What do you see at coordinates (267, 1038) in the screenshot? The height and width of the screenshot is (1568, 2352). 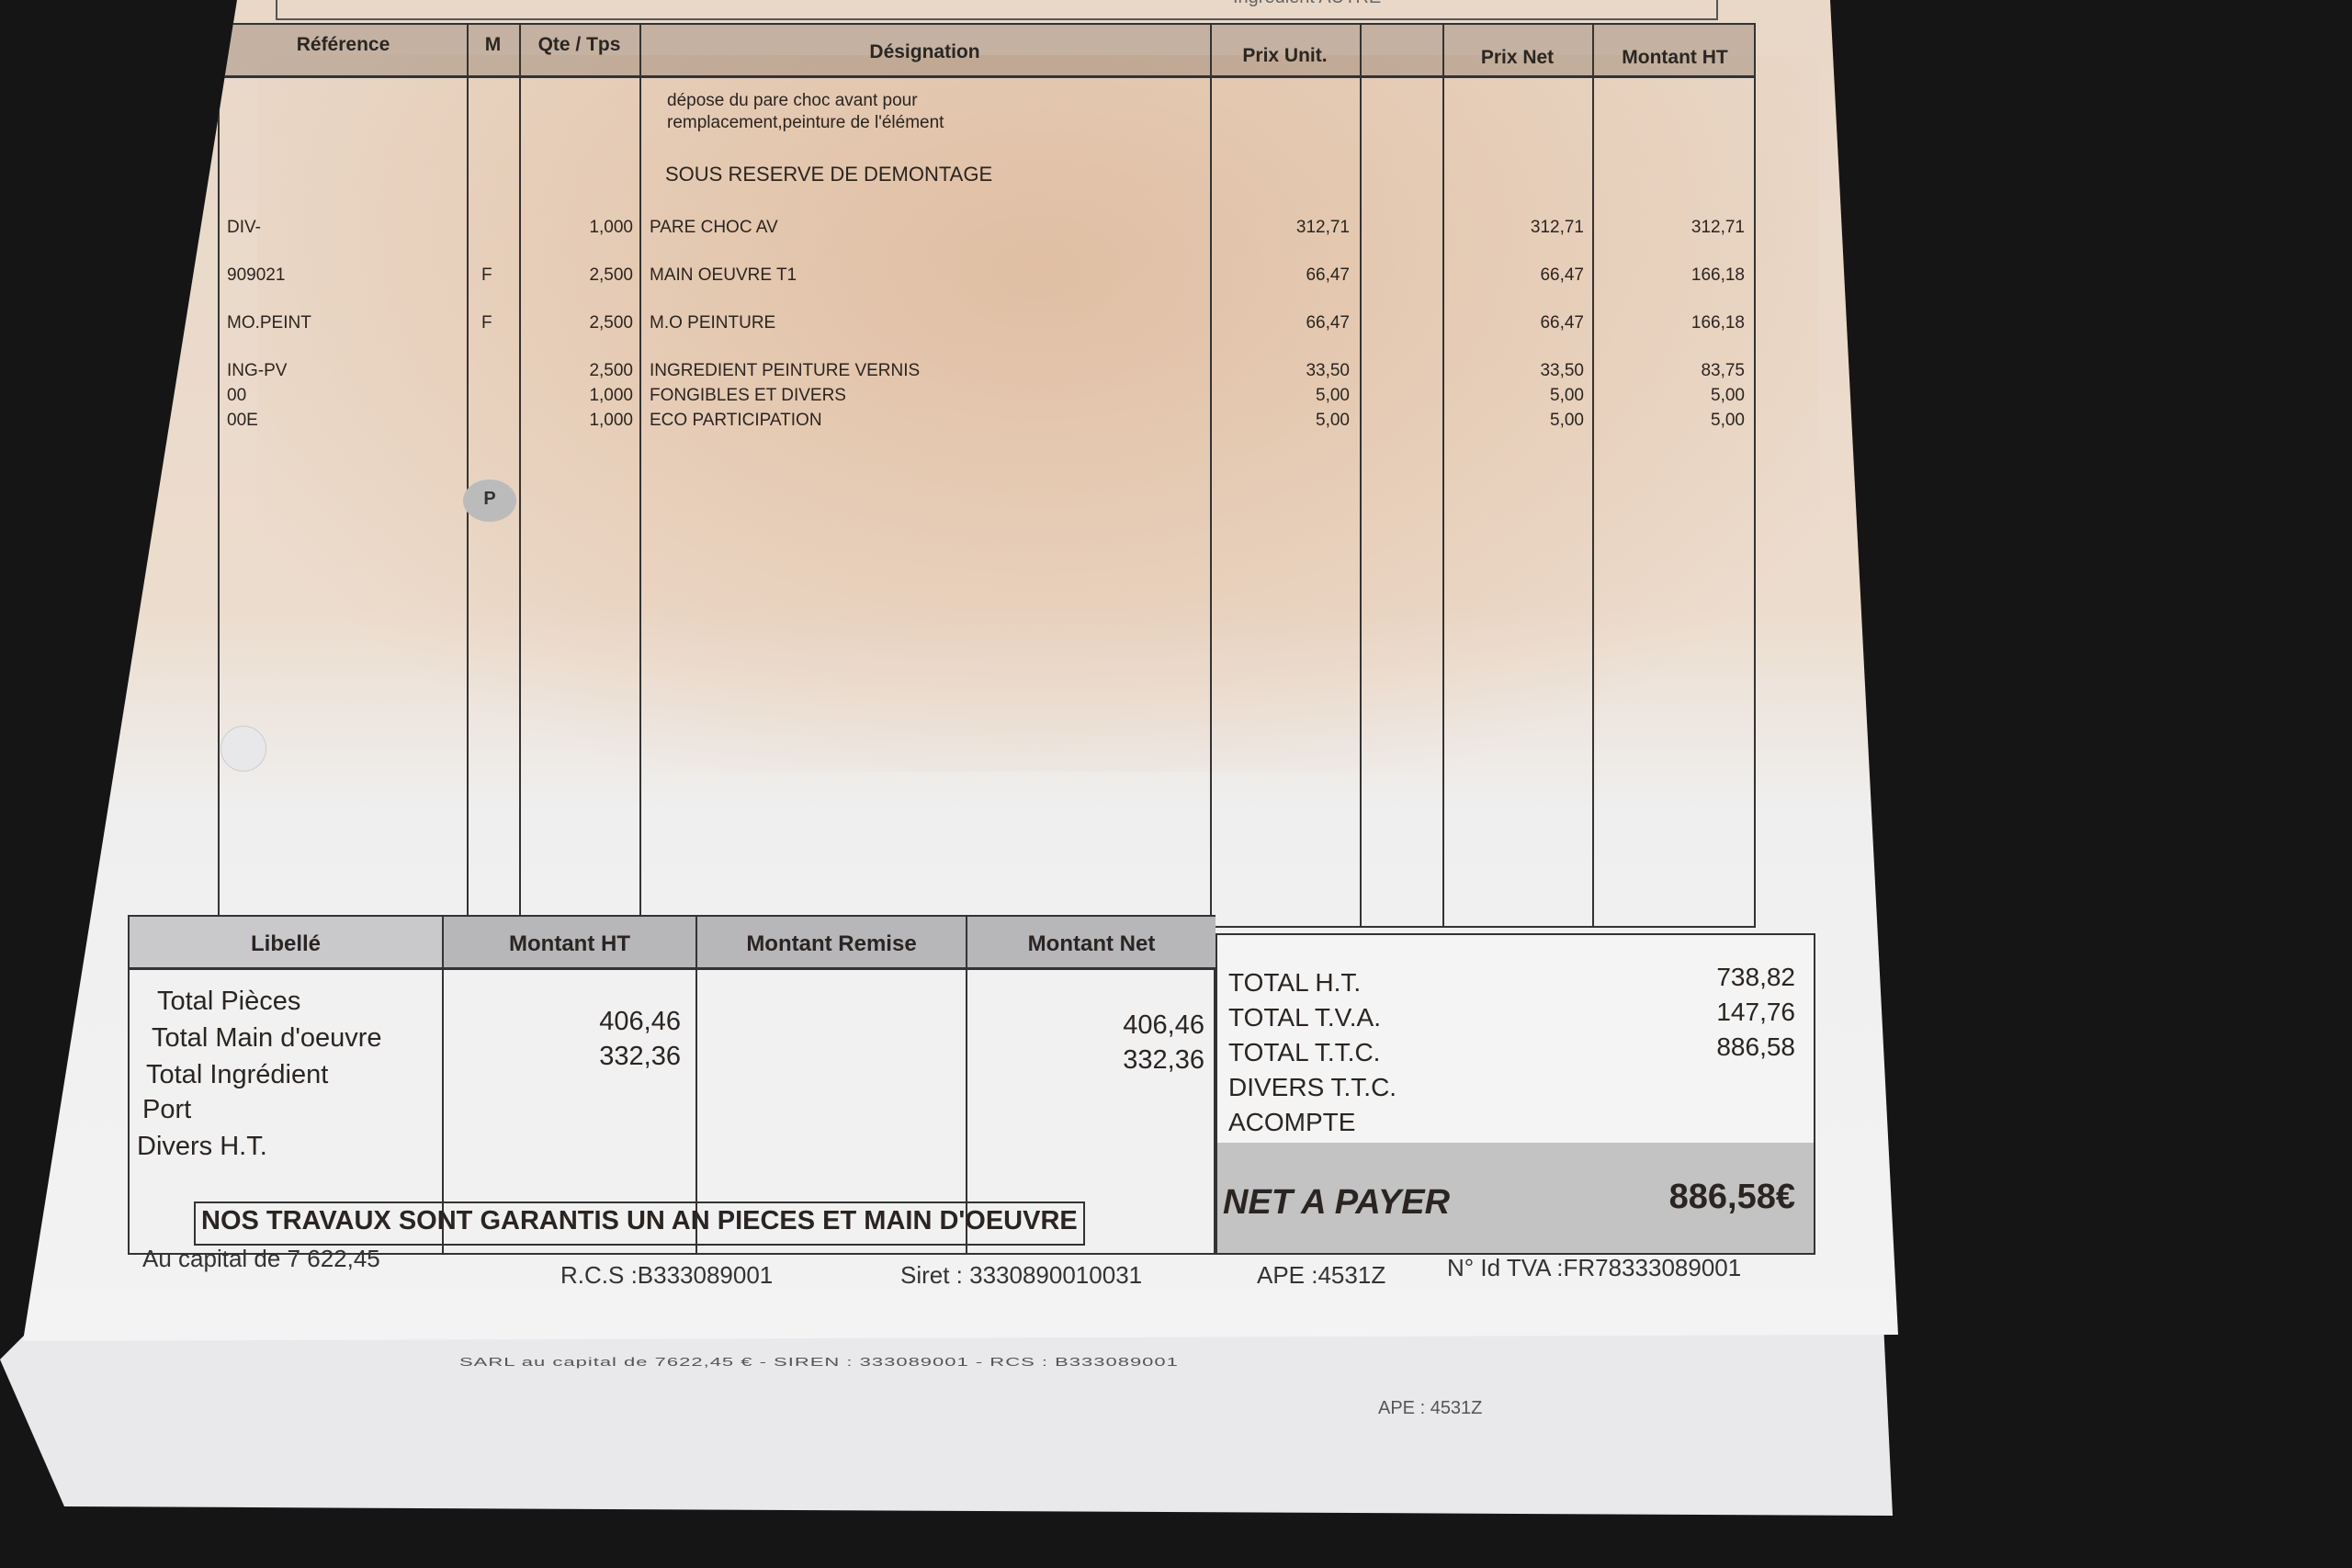 I see `label-total-main-oeuvre: Total Main d'oeuvre` at bounding box center [267, 1038].